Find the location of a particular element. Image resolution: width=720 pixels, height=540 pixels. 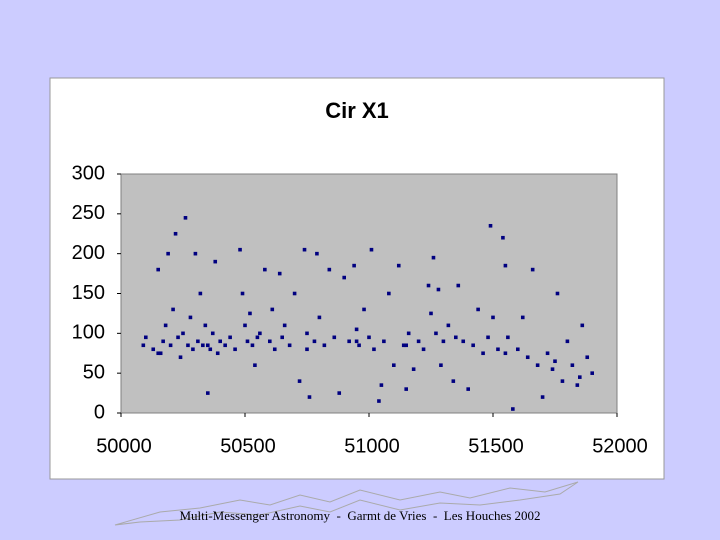

x-tick-label: 51000 is located at coordinates (372, 446).